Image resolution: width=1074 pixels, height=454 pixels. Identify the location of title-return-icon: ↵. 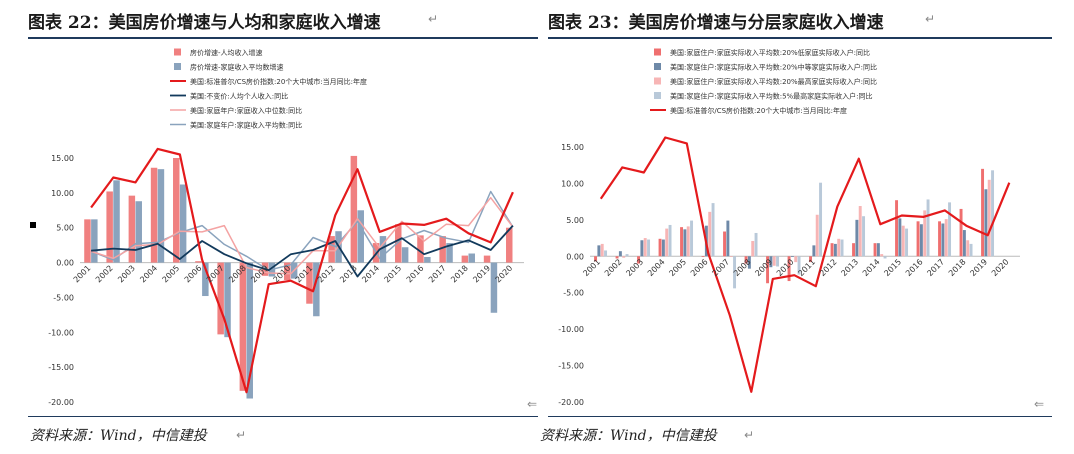
(930, 19).